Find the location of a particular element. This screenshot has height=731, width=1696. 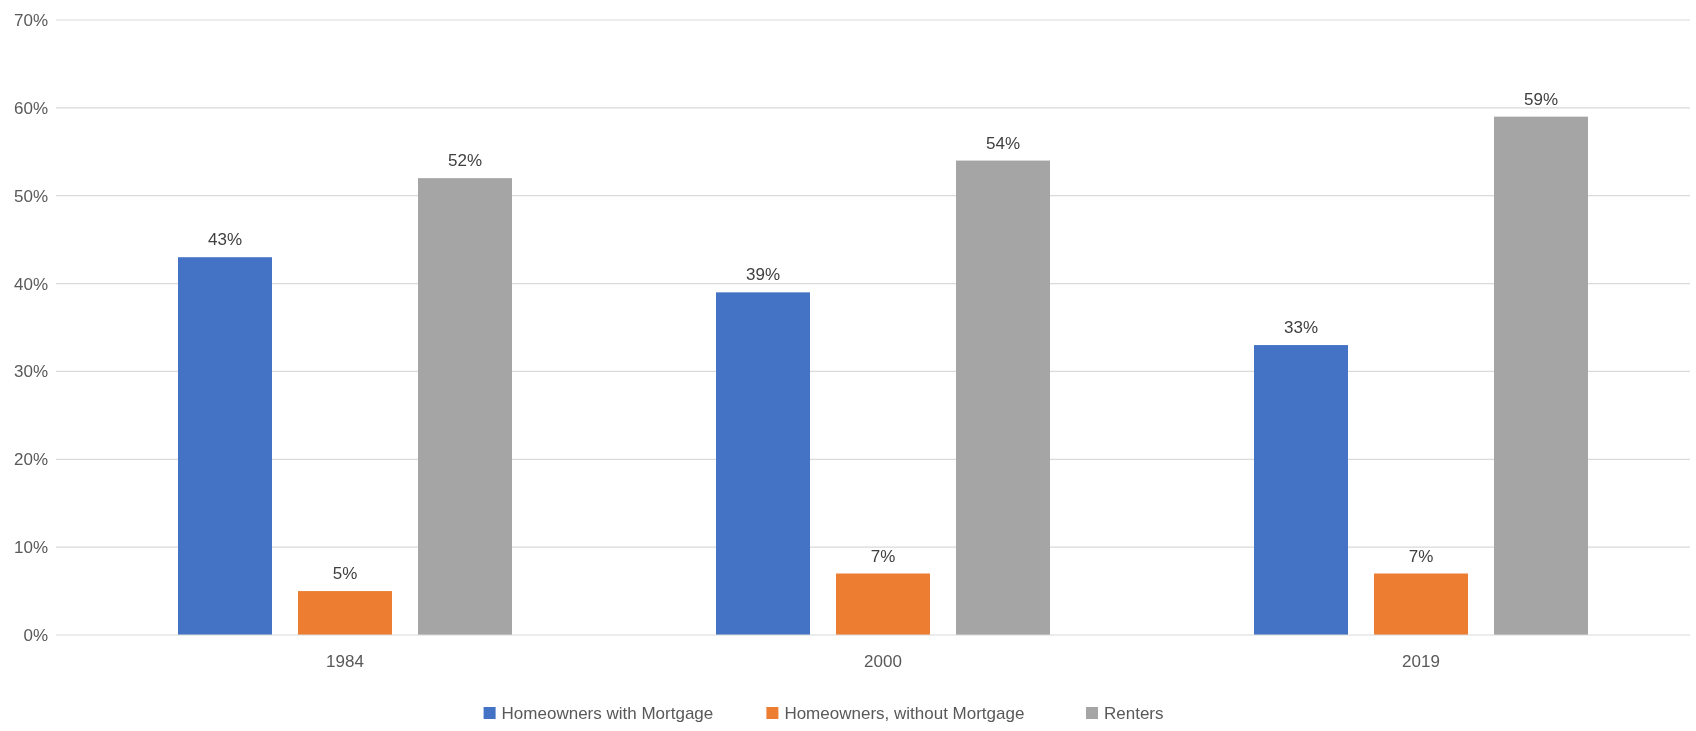

data-label: 59% is located at coordinates (1541, 99).